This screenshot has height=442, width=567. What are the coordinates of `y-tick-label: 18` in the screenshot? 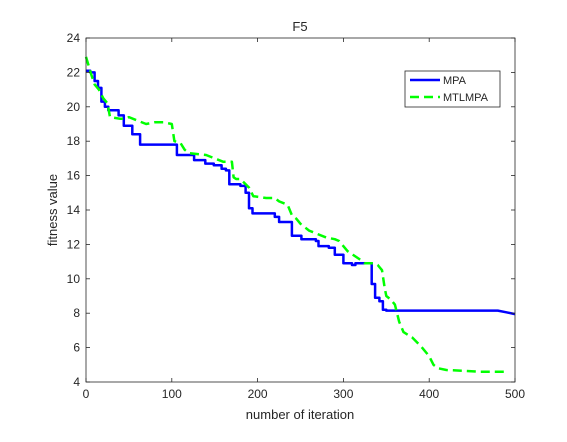 It's located at (74, 141).